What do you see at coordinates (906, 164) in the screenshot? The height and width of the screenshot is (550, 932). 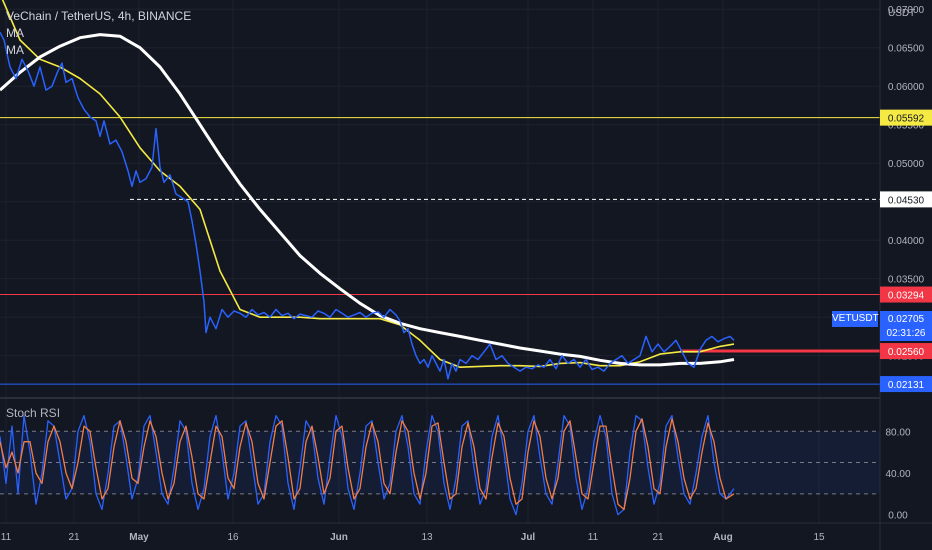 I see `price-tick: 0.05000` at bounding box center [906, 164].